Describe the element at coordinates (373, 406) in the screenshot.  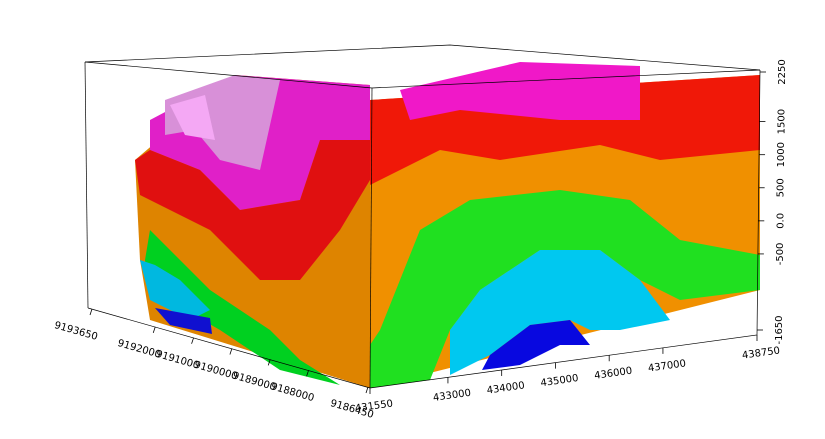
I see `x-tick-label: 431550` at that location.